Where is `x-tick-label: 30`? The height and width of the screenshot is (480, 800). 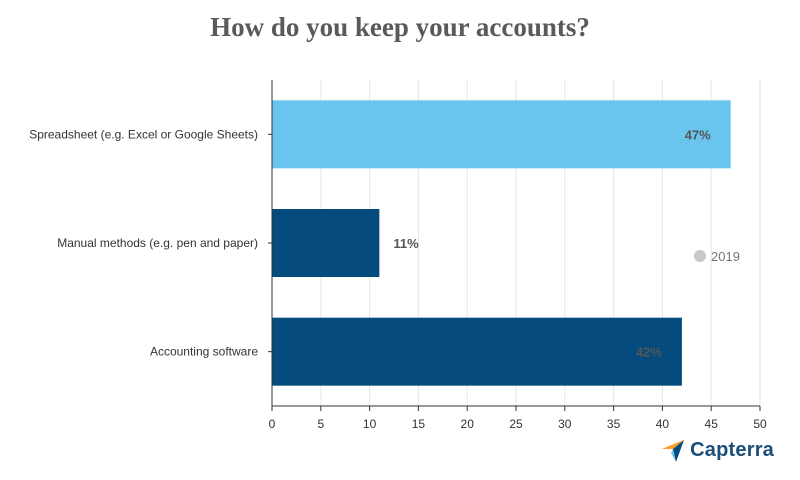
x-tick-label: 30 is located at coordinates (565, 424).